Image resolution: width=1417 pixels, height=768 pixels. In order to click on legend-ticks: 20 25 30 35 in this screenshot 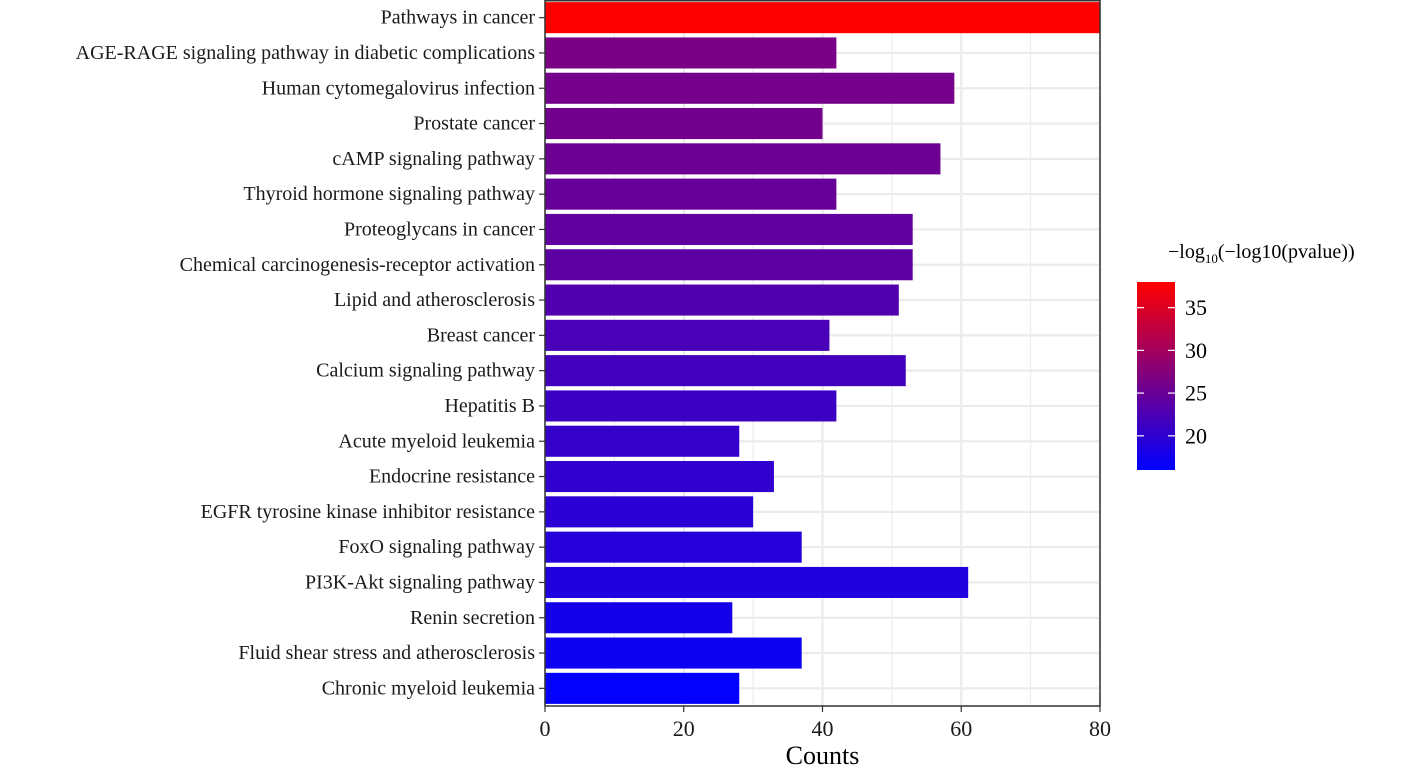, I will do `click(1172, 371)`.